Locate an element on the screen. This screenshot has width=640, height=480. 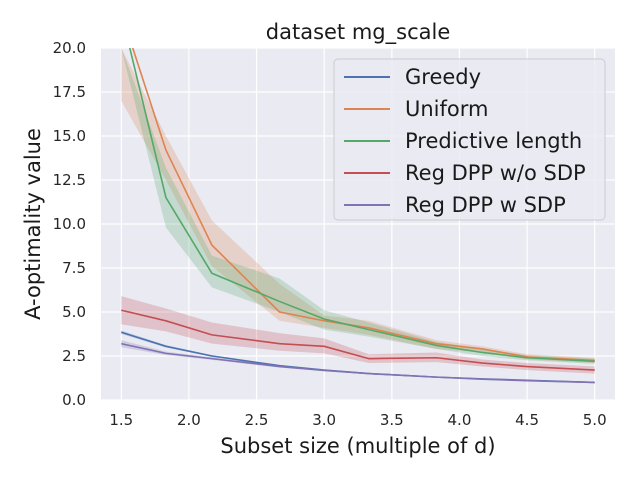
x-tick-label: 4.5 is located at coordinates (527, 420).